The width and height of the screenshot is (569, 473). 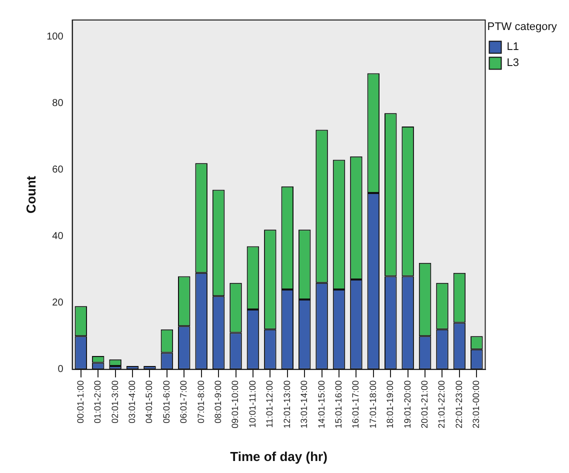 I want to click on y-tick-label: 0, so click(x=61, y=370).